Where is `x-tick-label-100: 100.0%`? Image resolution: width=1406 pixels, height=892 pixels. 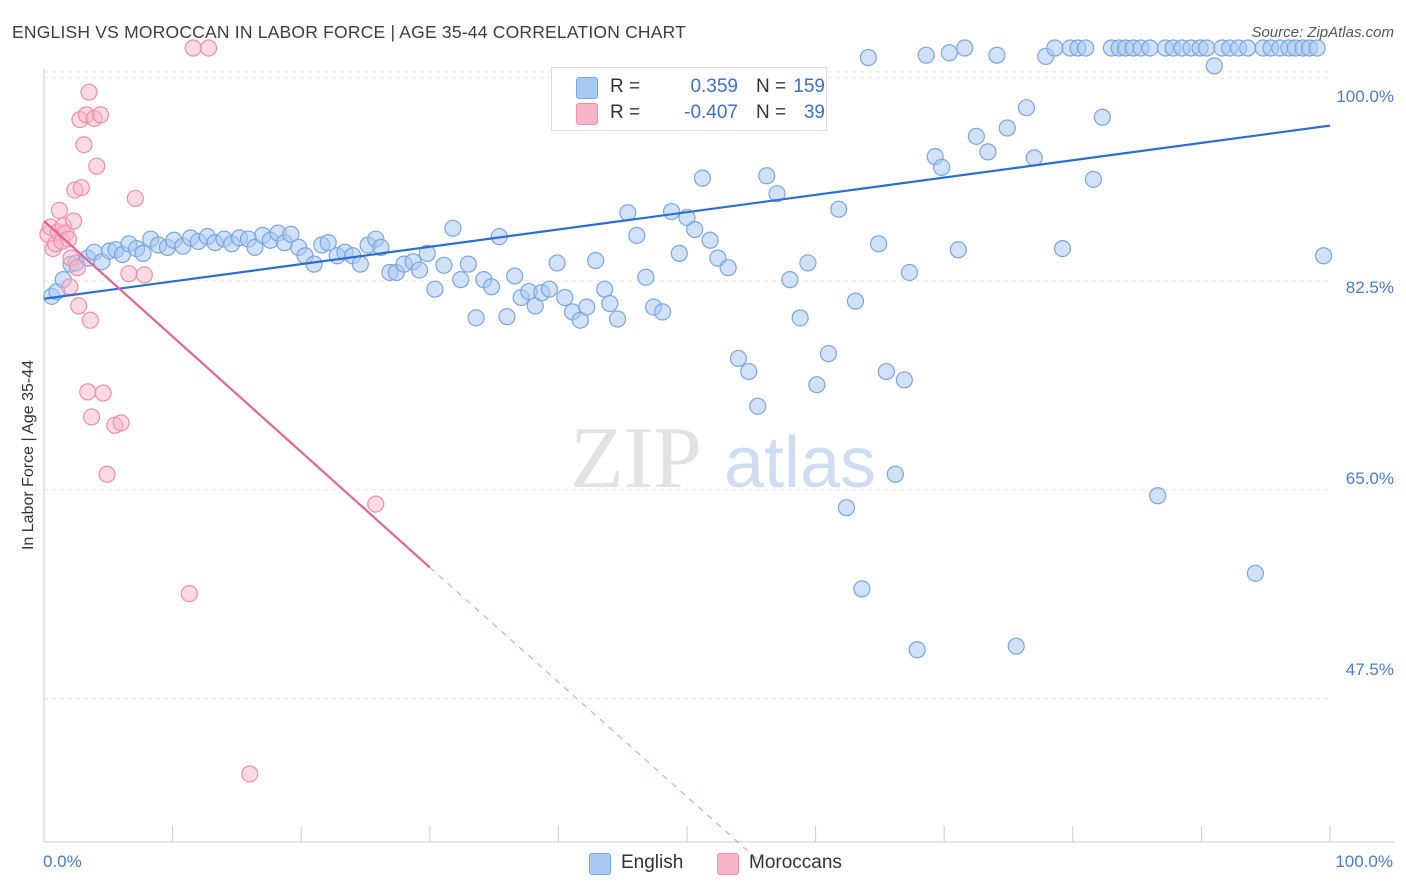
x-tick-label-100: 100.0% is located at coordinates (1364, 861).